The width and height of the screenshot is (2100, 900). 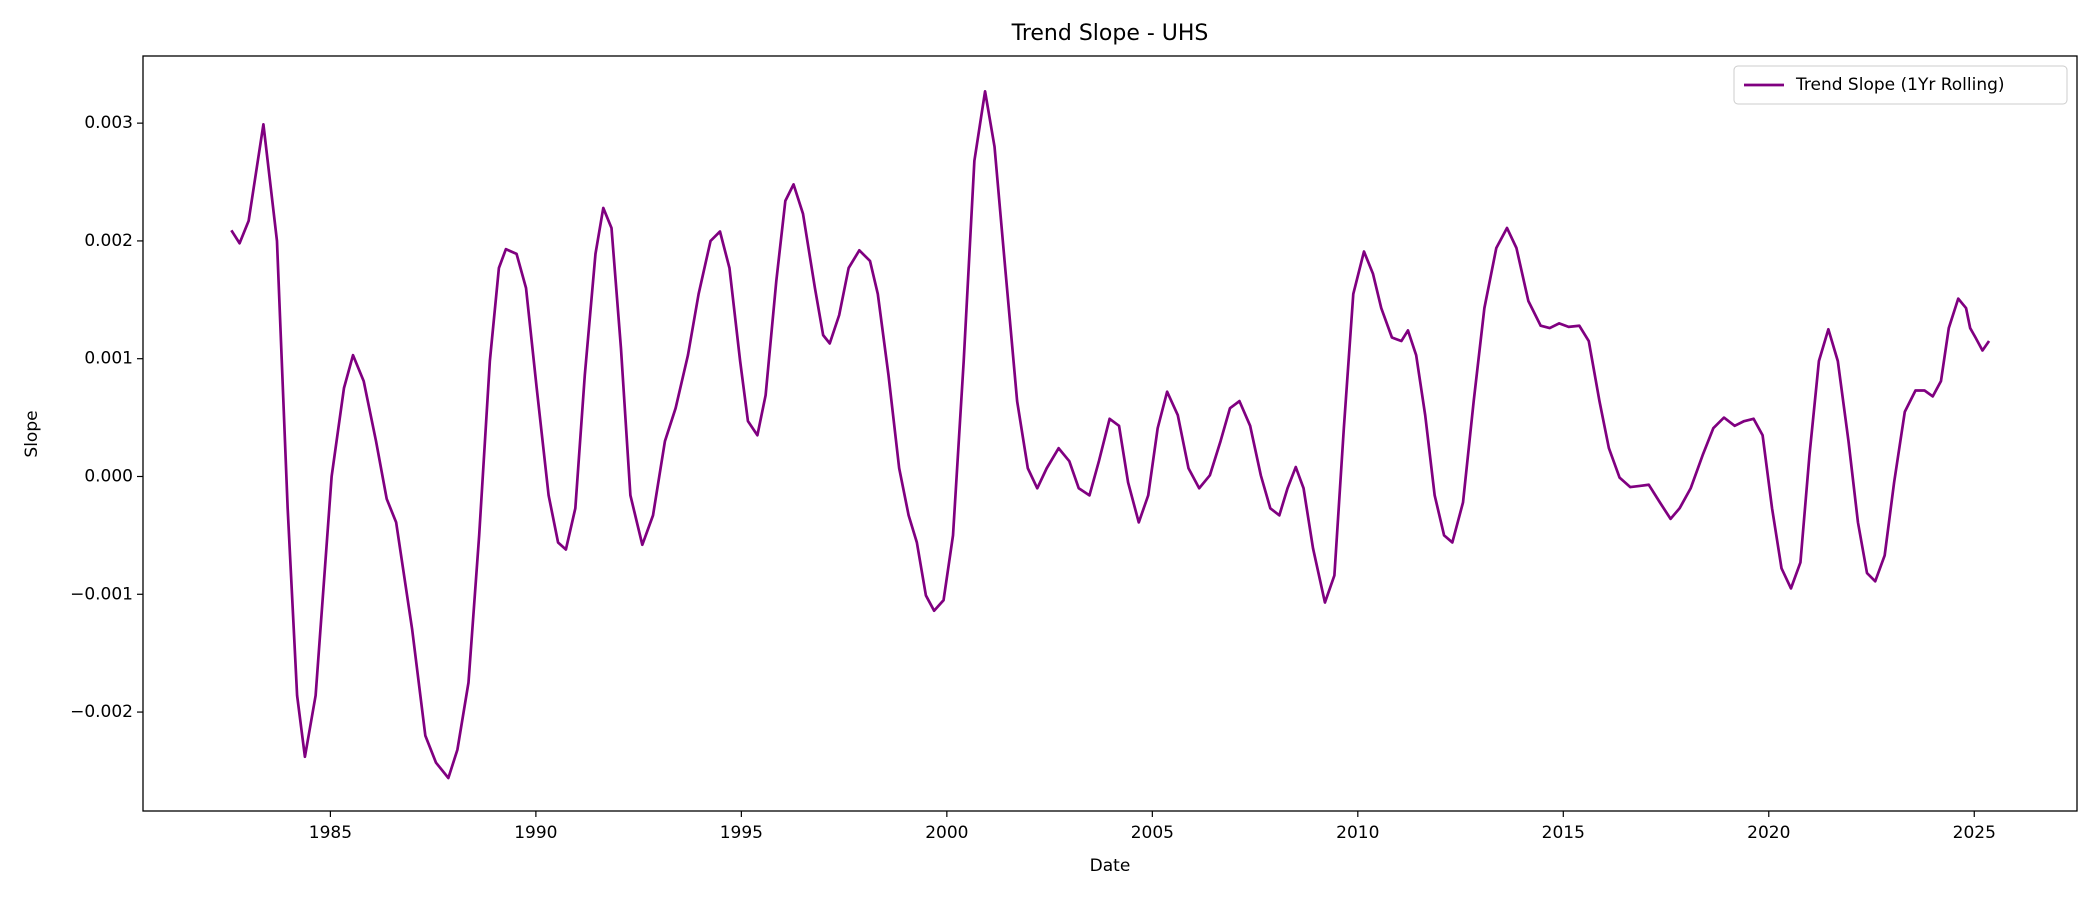 I want to click on x-tick-label: 2005, so click(x=1152, y=833).